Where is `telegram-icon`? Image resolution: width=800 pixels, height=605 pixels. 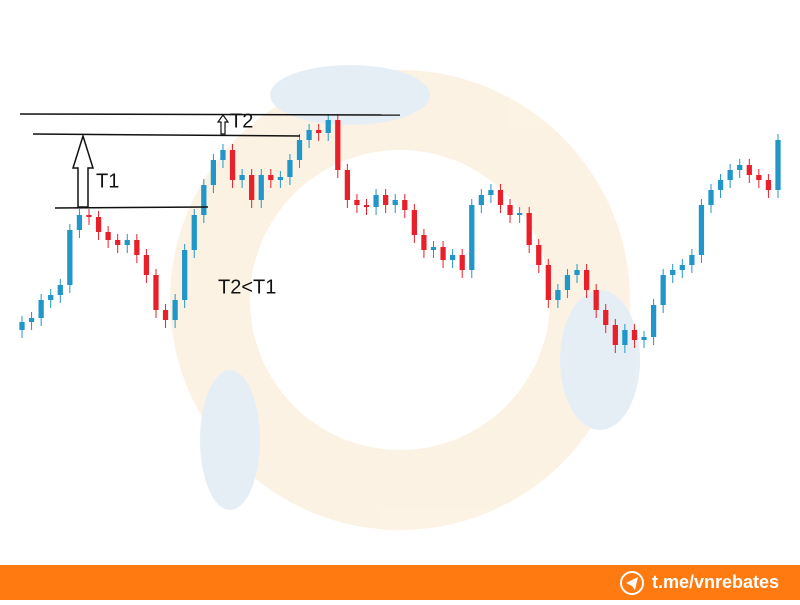 telegram-icon is located at coordinates (632, 583).